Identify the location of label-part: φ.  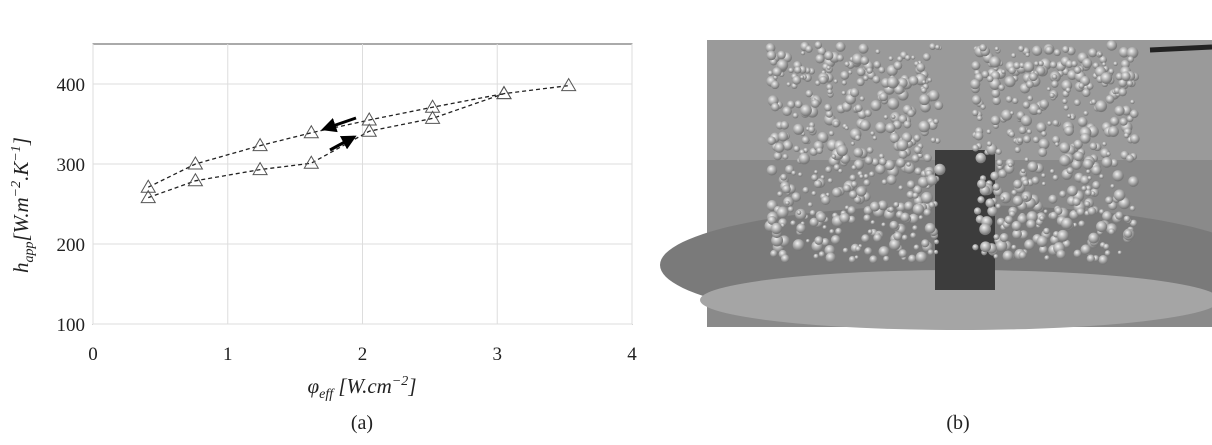
(314, 386).